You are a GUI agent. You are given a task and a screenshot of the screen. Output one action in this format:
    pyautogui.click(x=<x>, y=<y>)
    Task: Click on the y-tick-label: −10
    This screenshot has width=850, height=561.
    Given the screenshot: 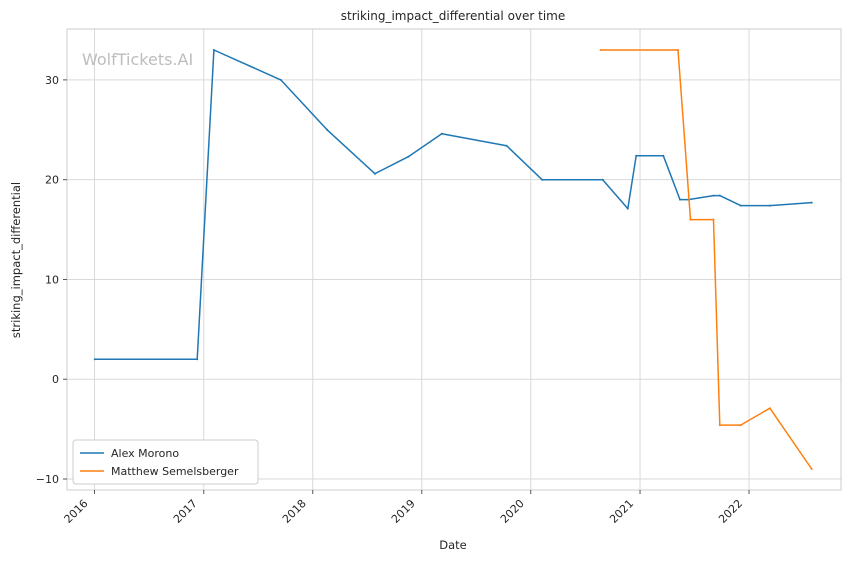 What is the action you would take?
    pyautogui.click(x=47, y=479)
    